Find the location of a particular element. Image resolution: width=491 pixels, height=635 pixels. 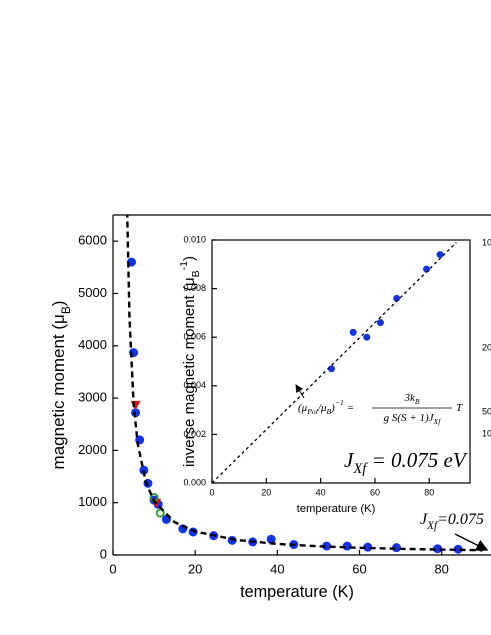

y-tick-label: 0 is located at coordinates (103, 553).